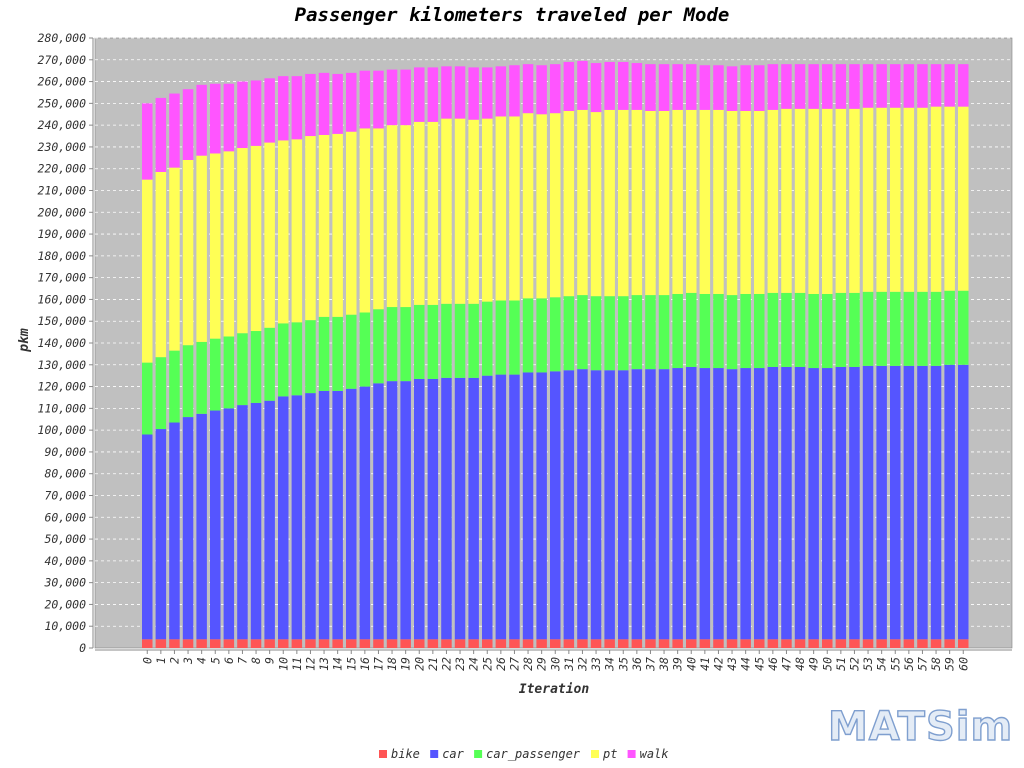 This screenshot has width=1024, height=768. What do you see at coordinates (419, 664) in the screenshot?
I see `x-tick-label: 20` at bounding box center [419, 664].